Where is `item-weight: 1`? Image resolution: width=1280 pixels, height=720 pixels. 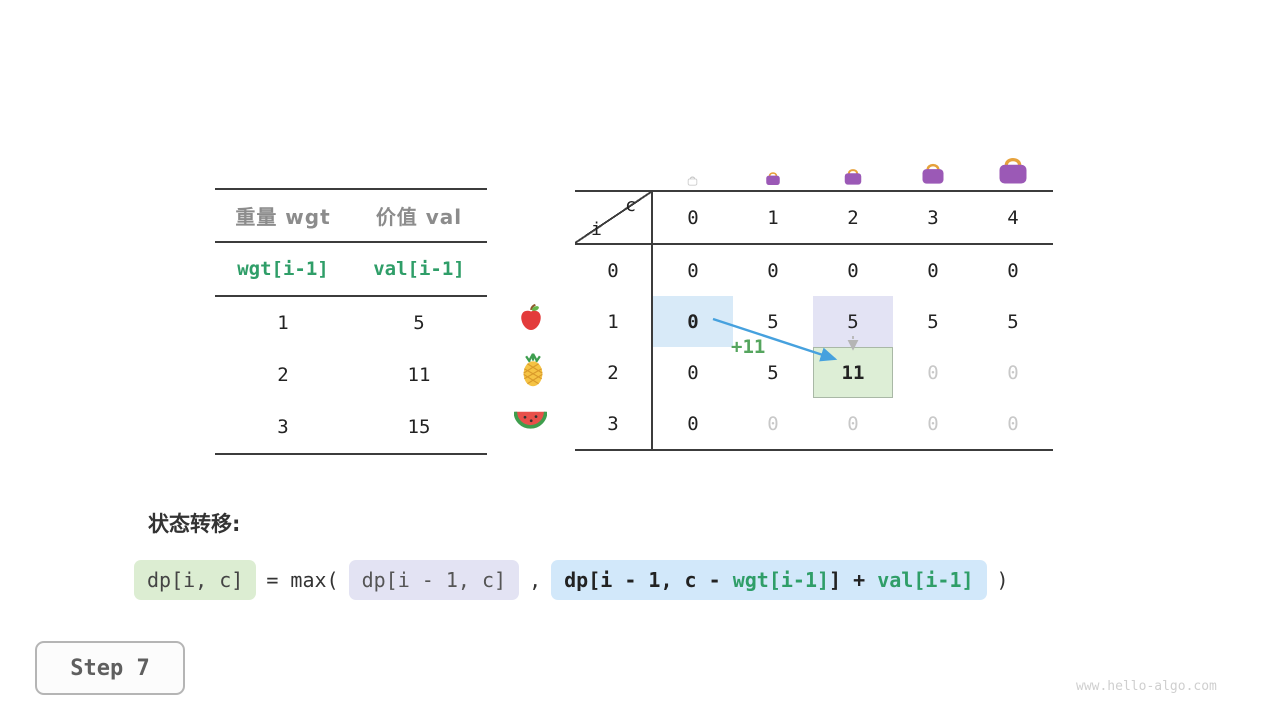
item-weight: 1 is located at coordinates (283, 323).